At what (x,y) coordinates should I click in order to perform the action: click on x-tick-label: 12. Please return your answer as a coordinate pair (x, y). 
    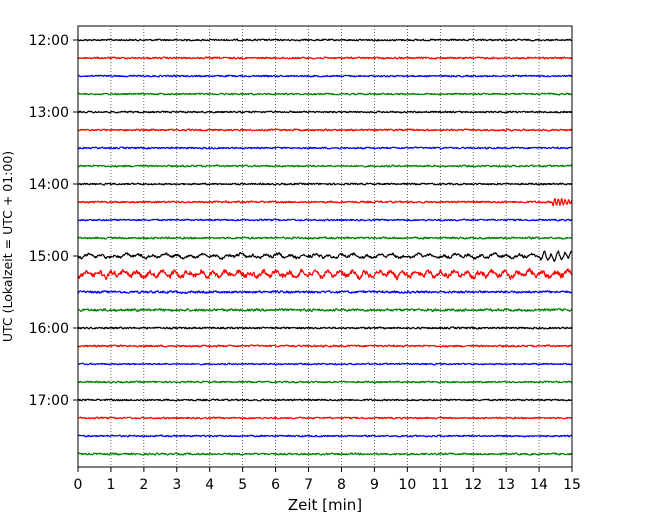
    Looking at the image, I should click on (473, 485).